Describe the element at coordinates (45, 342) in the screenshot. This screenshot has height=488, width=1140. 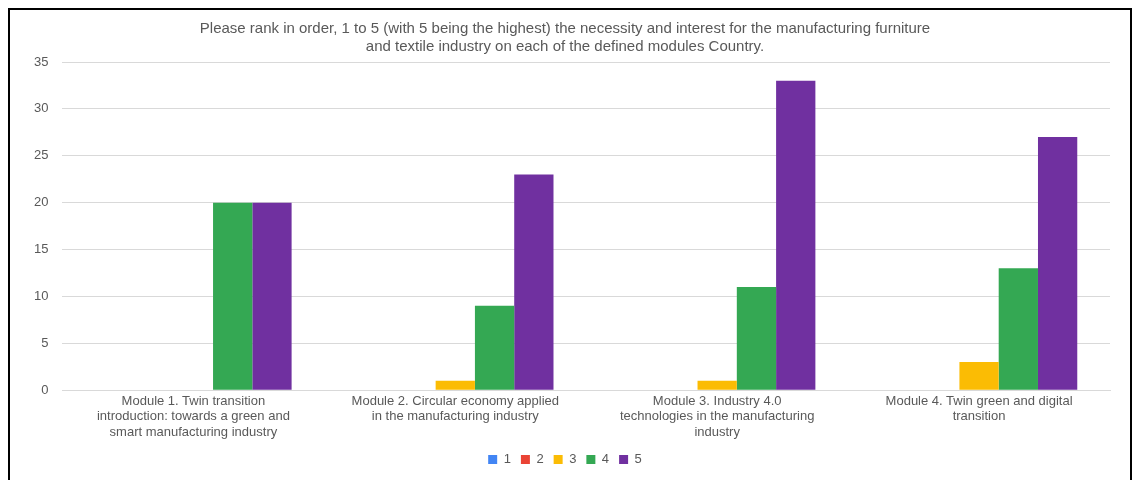
I see `y-tick-label: 5` at that location.